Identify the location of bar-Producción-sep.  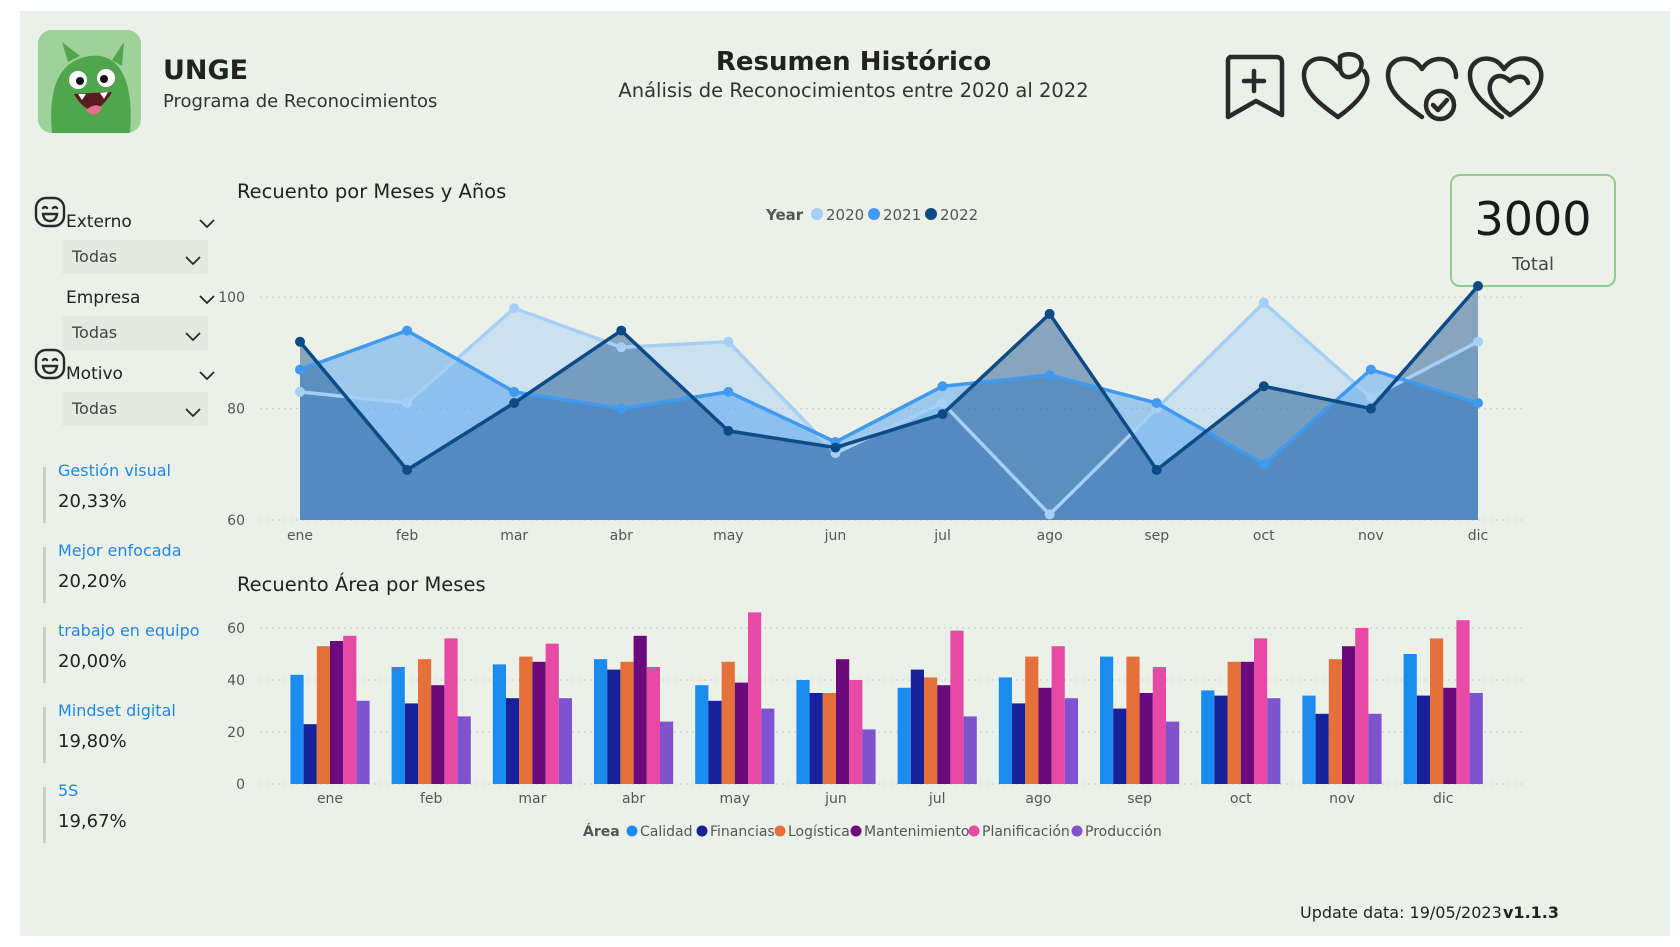
(1173, 752).